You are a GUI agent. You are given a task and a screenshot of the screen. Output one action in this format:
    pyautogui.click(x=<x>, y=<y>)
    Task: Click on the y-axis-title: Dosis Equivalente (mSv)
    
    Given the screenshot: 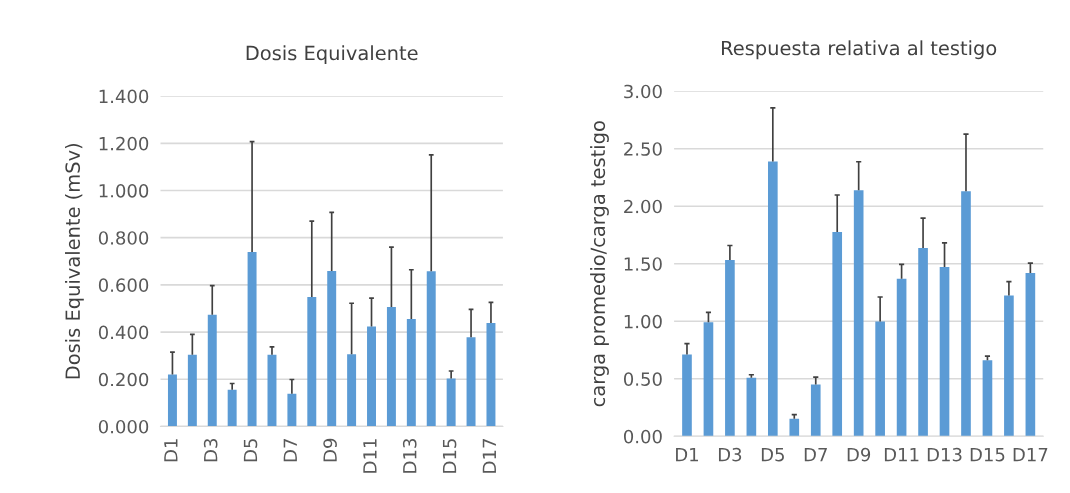 What is the action you would take?
    pyautogui.click(x=74, y=261)
    